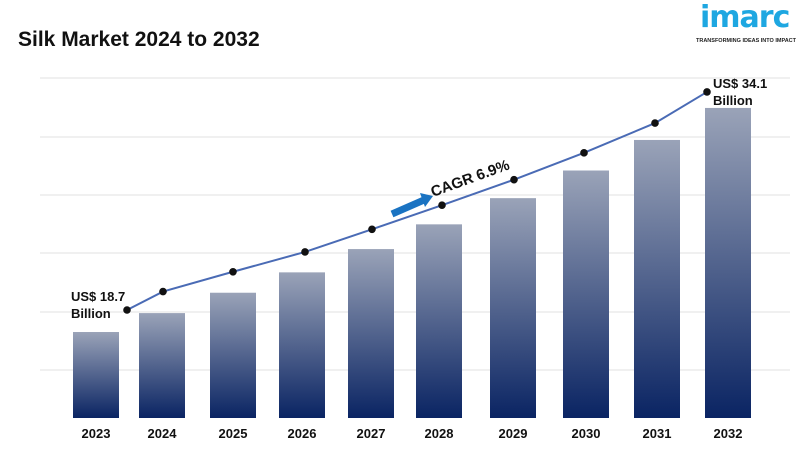 This screenshot has width=800, height=450. Describe the element at coordinates (163, 291) in the screenshot. I see `trend-point-2024` at that location.